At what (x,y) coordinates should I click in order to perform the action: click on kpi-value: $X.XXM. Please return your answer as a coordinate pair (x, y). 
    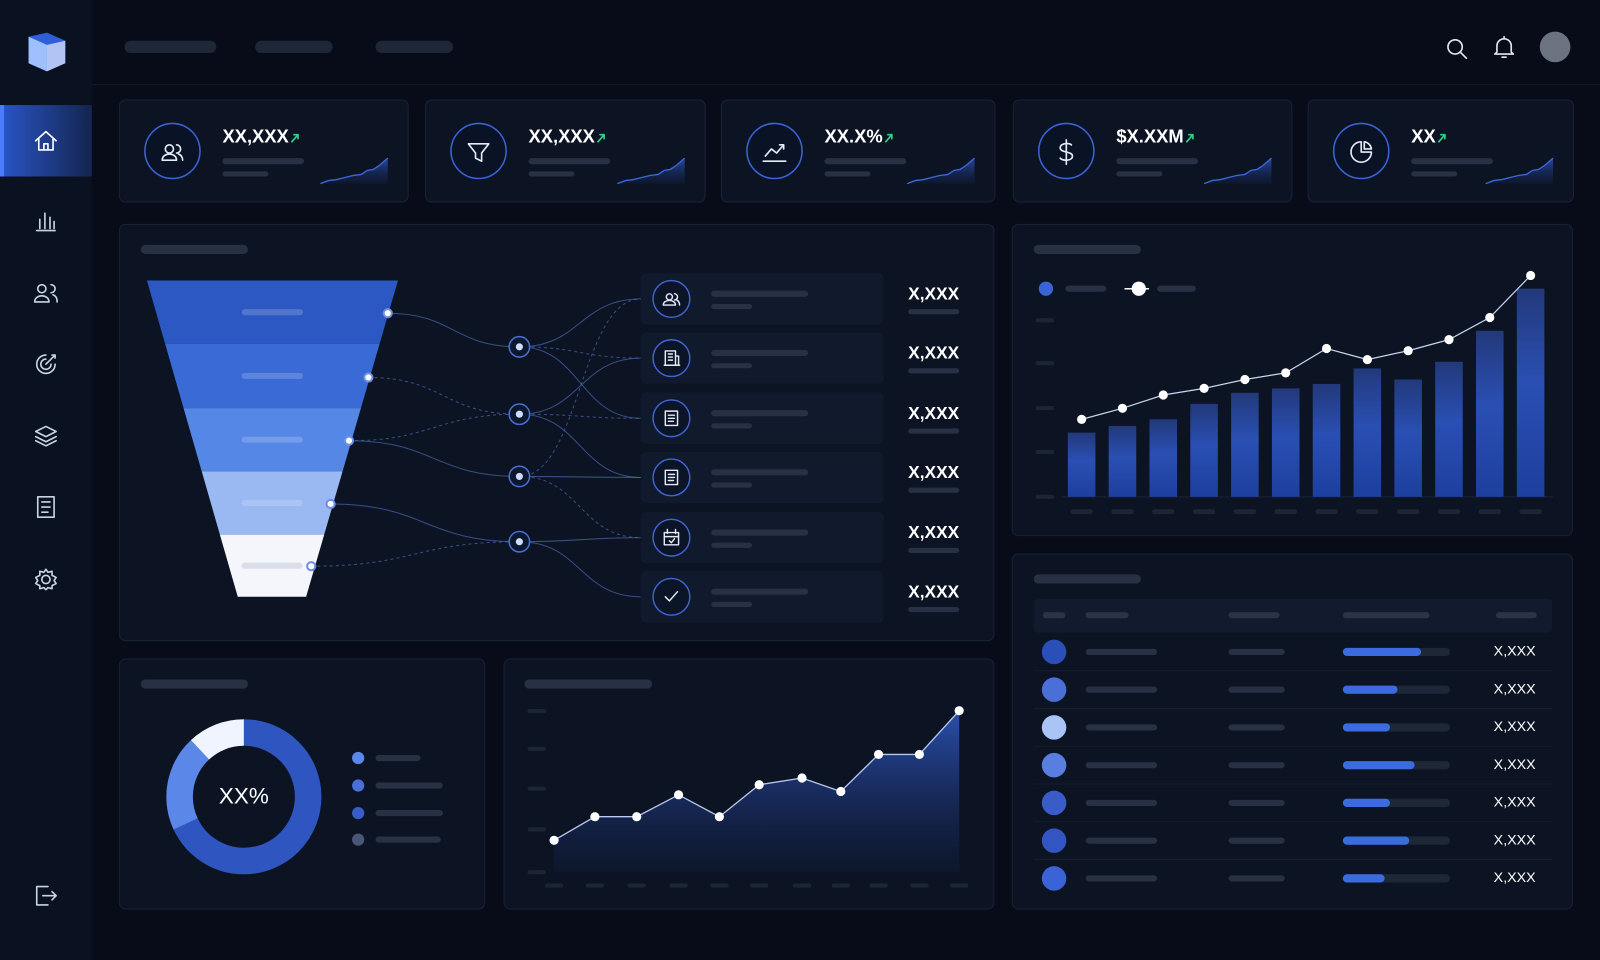
    Looking at the image, I should click on (1149, 136).